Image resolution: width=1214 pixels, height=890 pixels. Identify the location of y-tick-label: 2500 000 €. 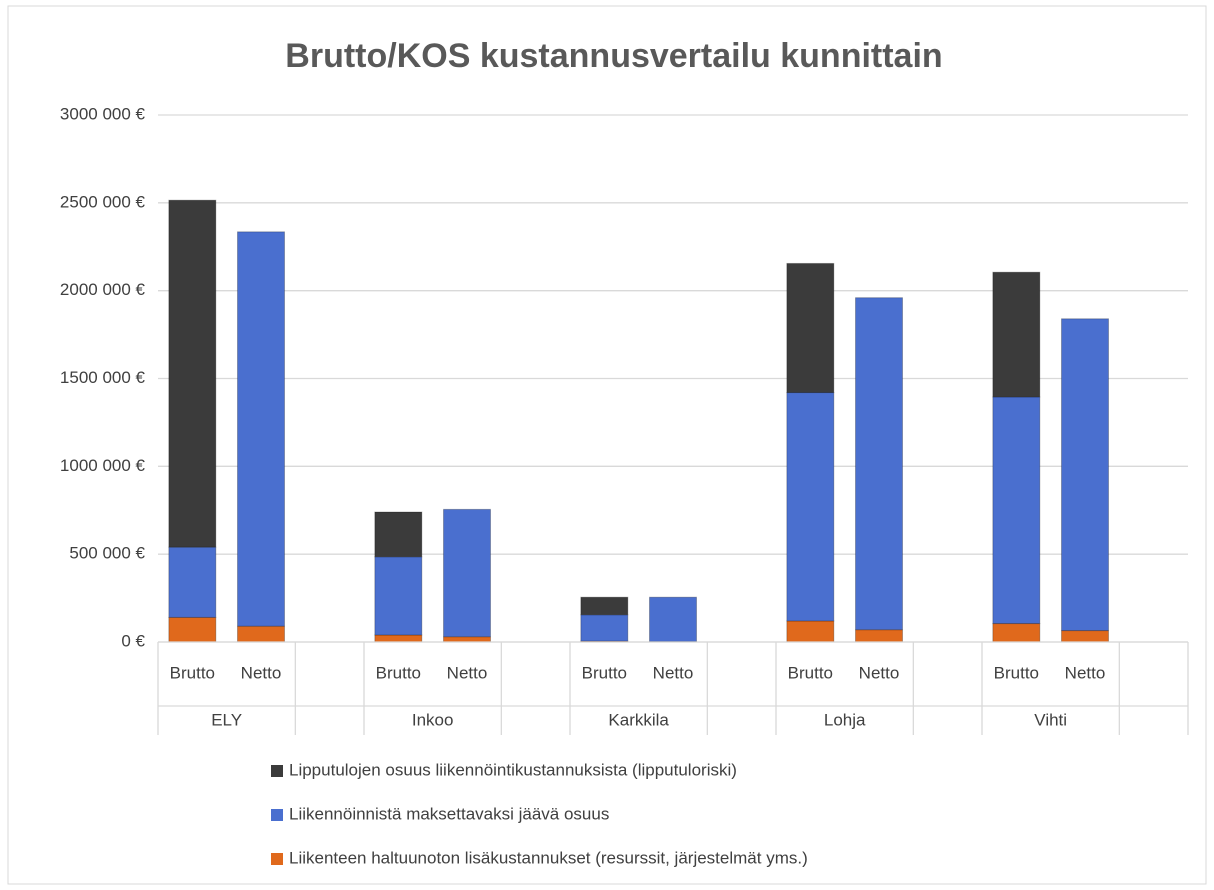
(103, 201).